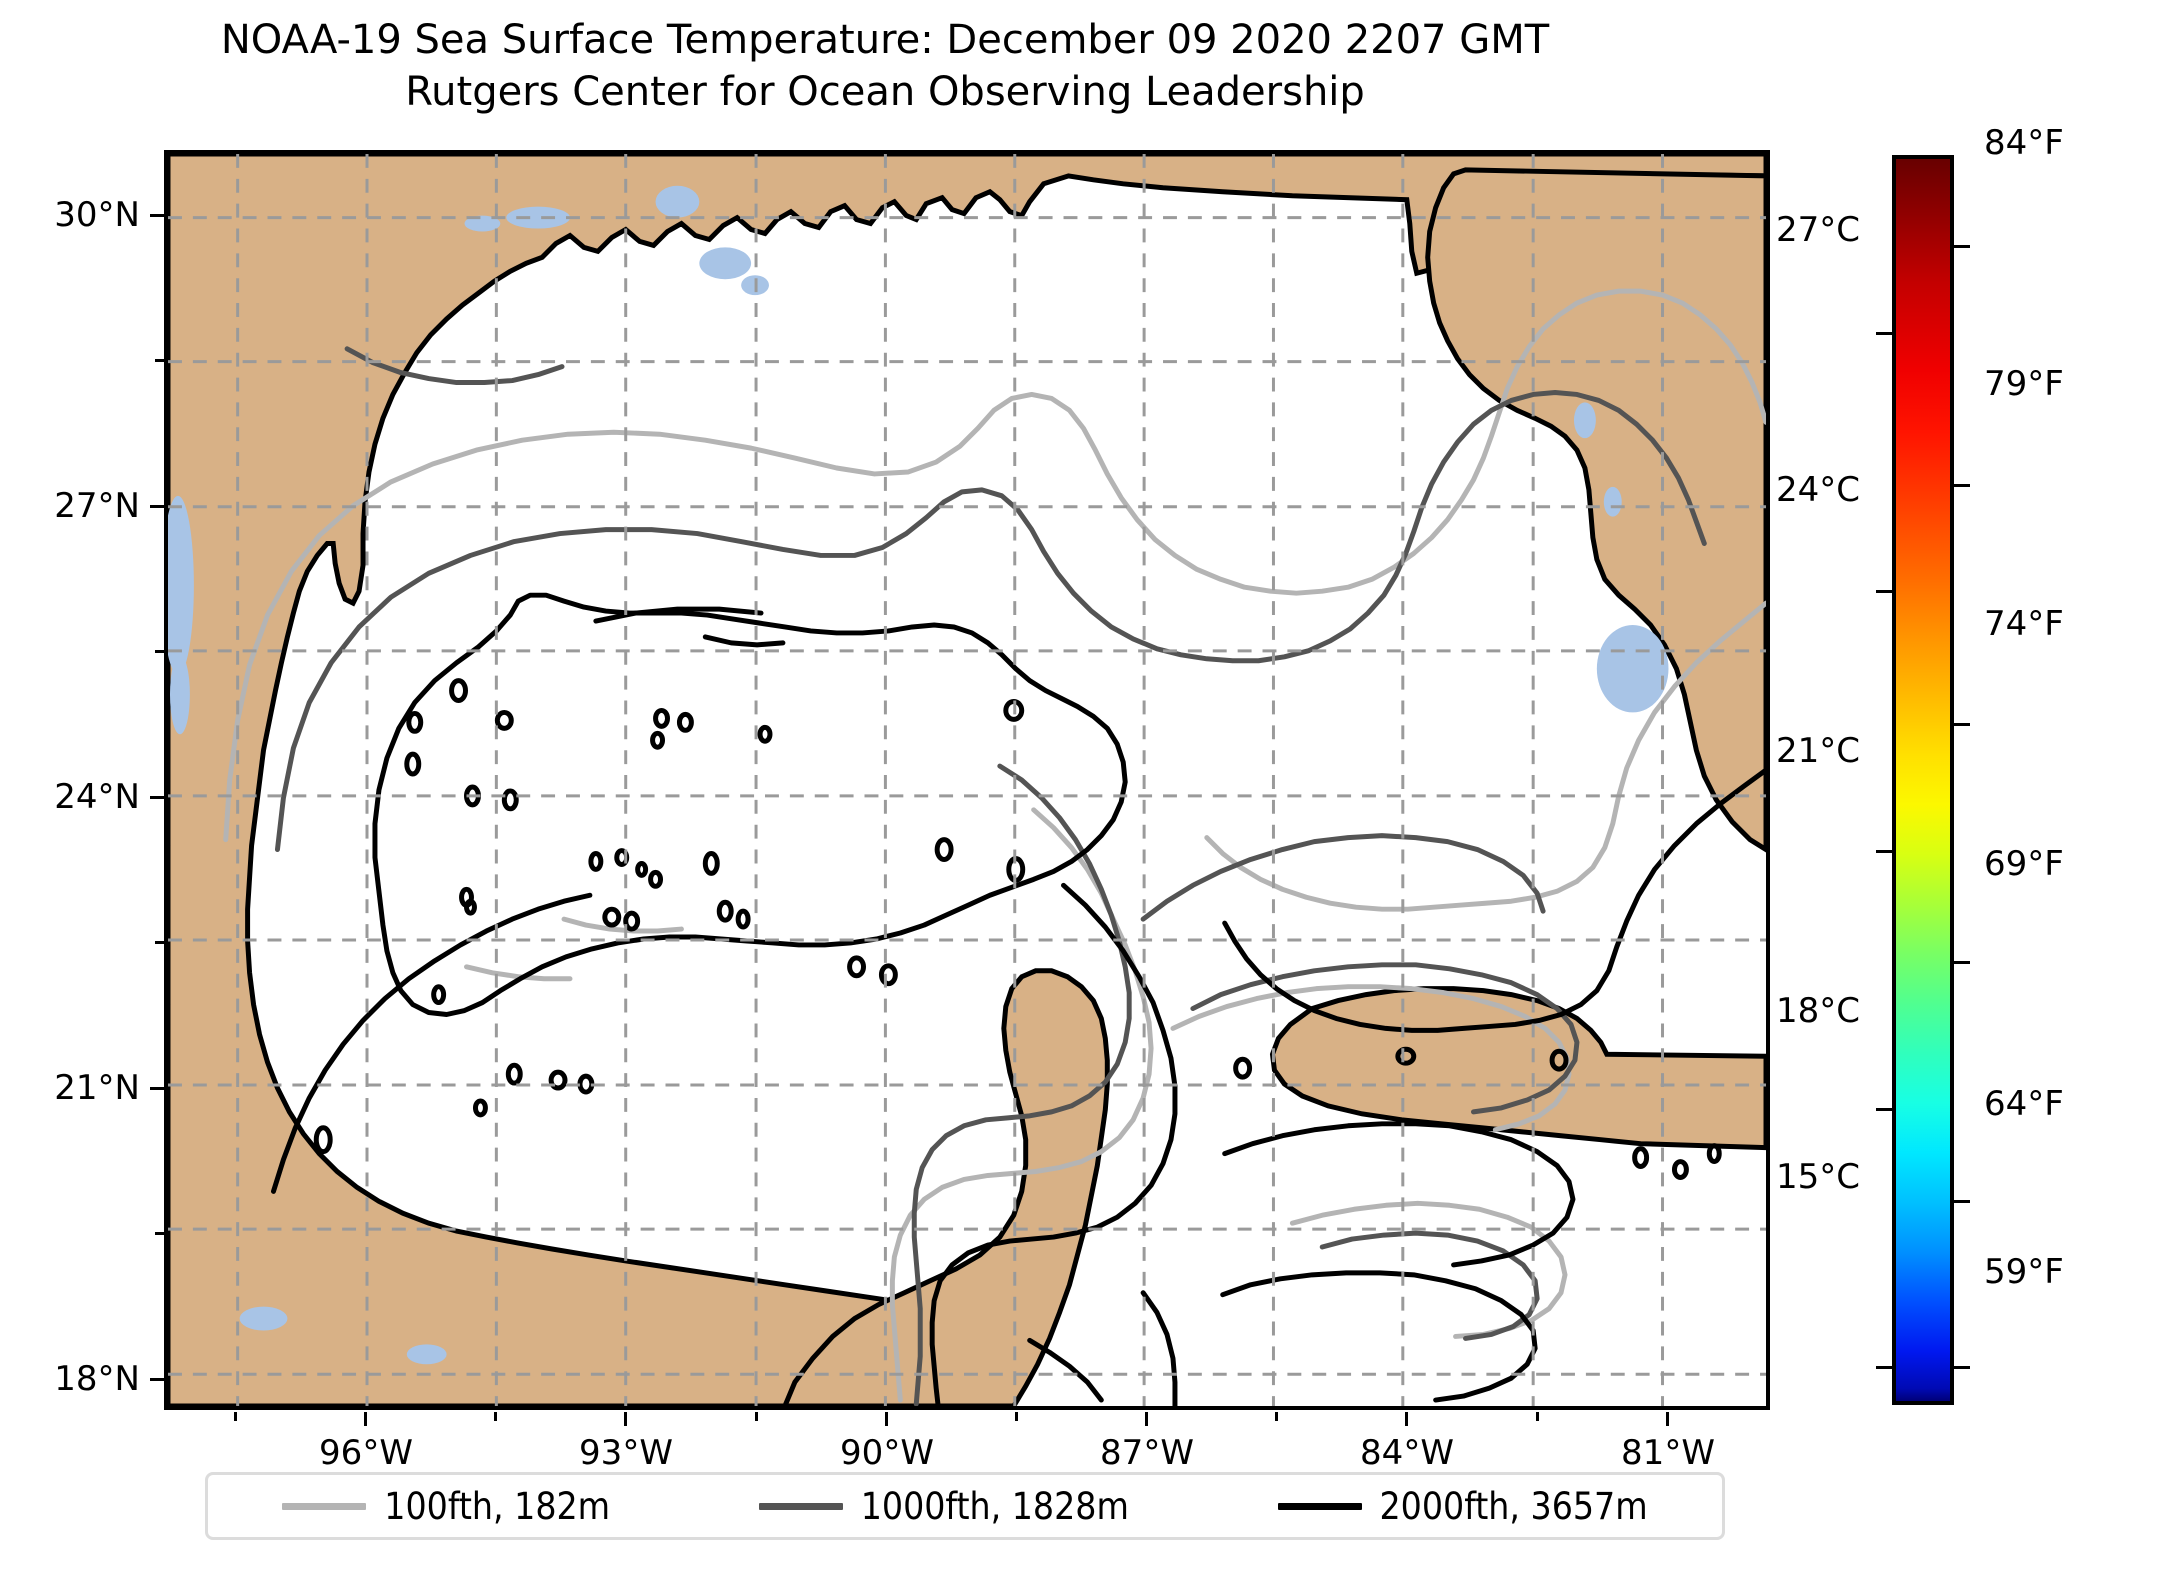 Image resolution: width=2160 pixels, height=1582 pixels. I want to click on colorbar-tick-18c, so click(1884, 1109).